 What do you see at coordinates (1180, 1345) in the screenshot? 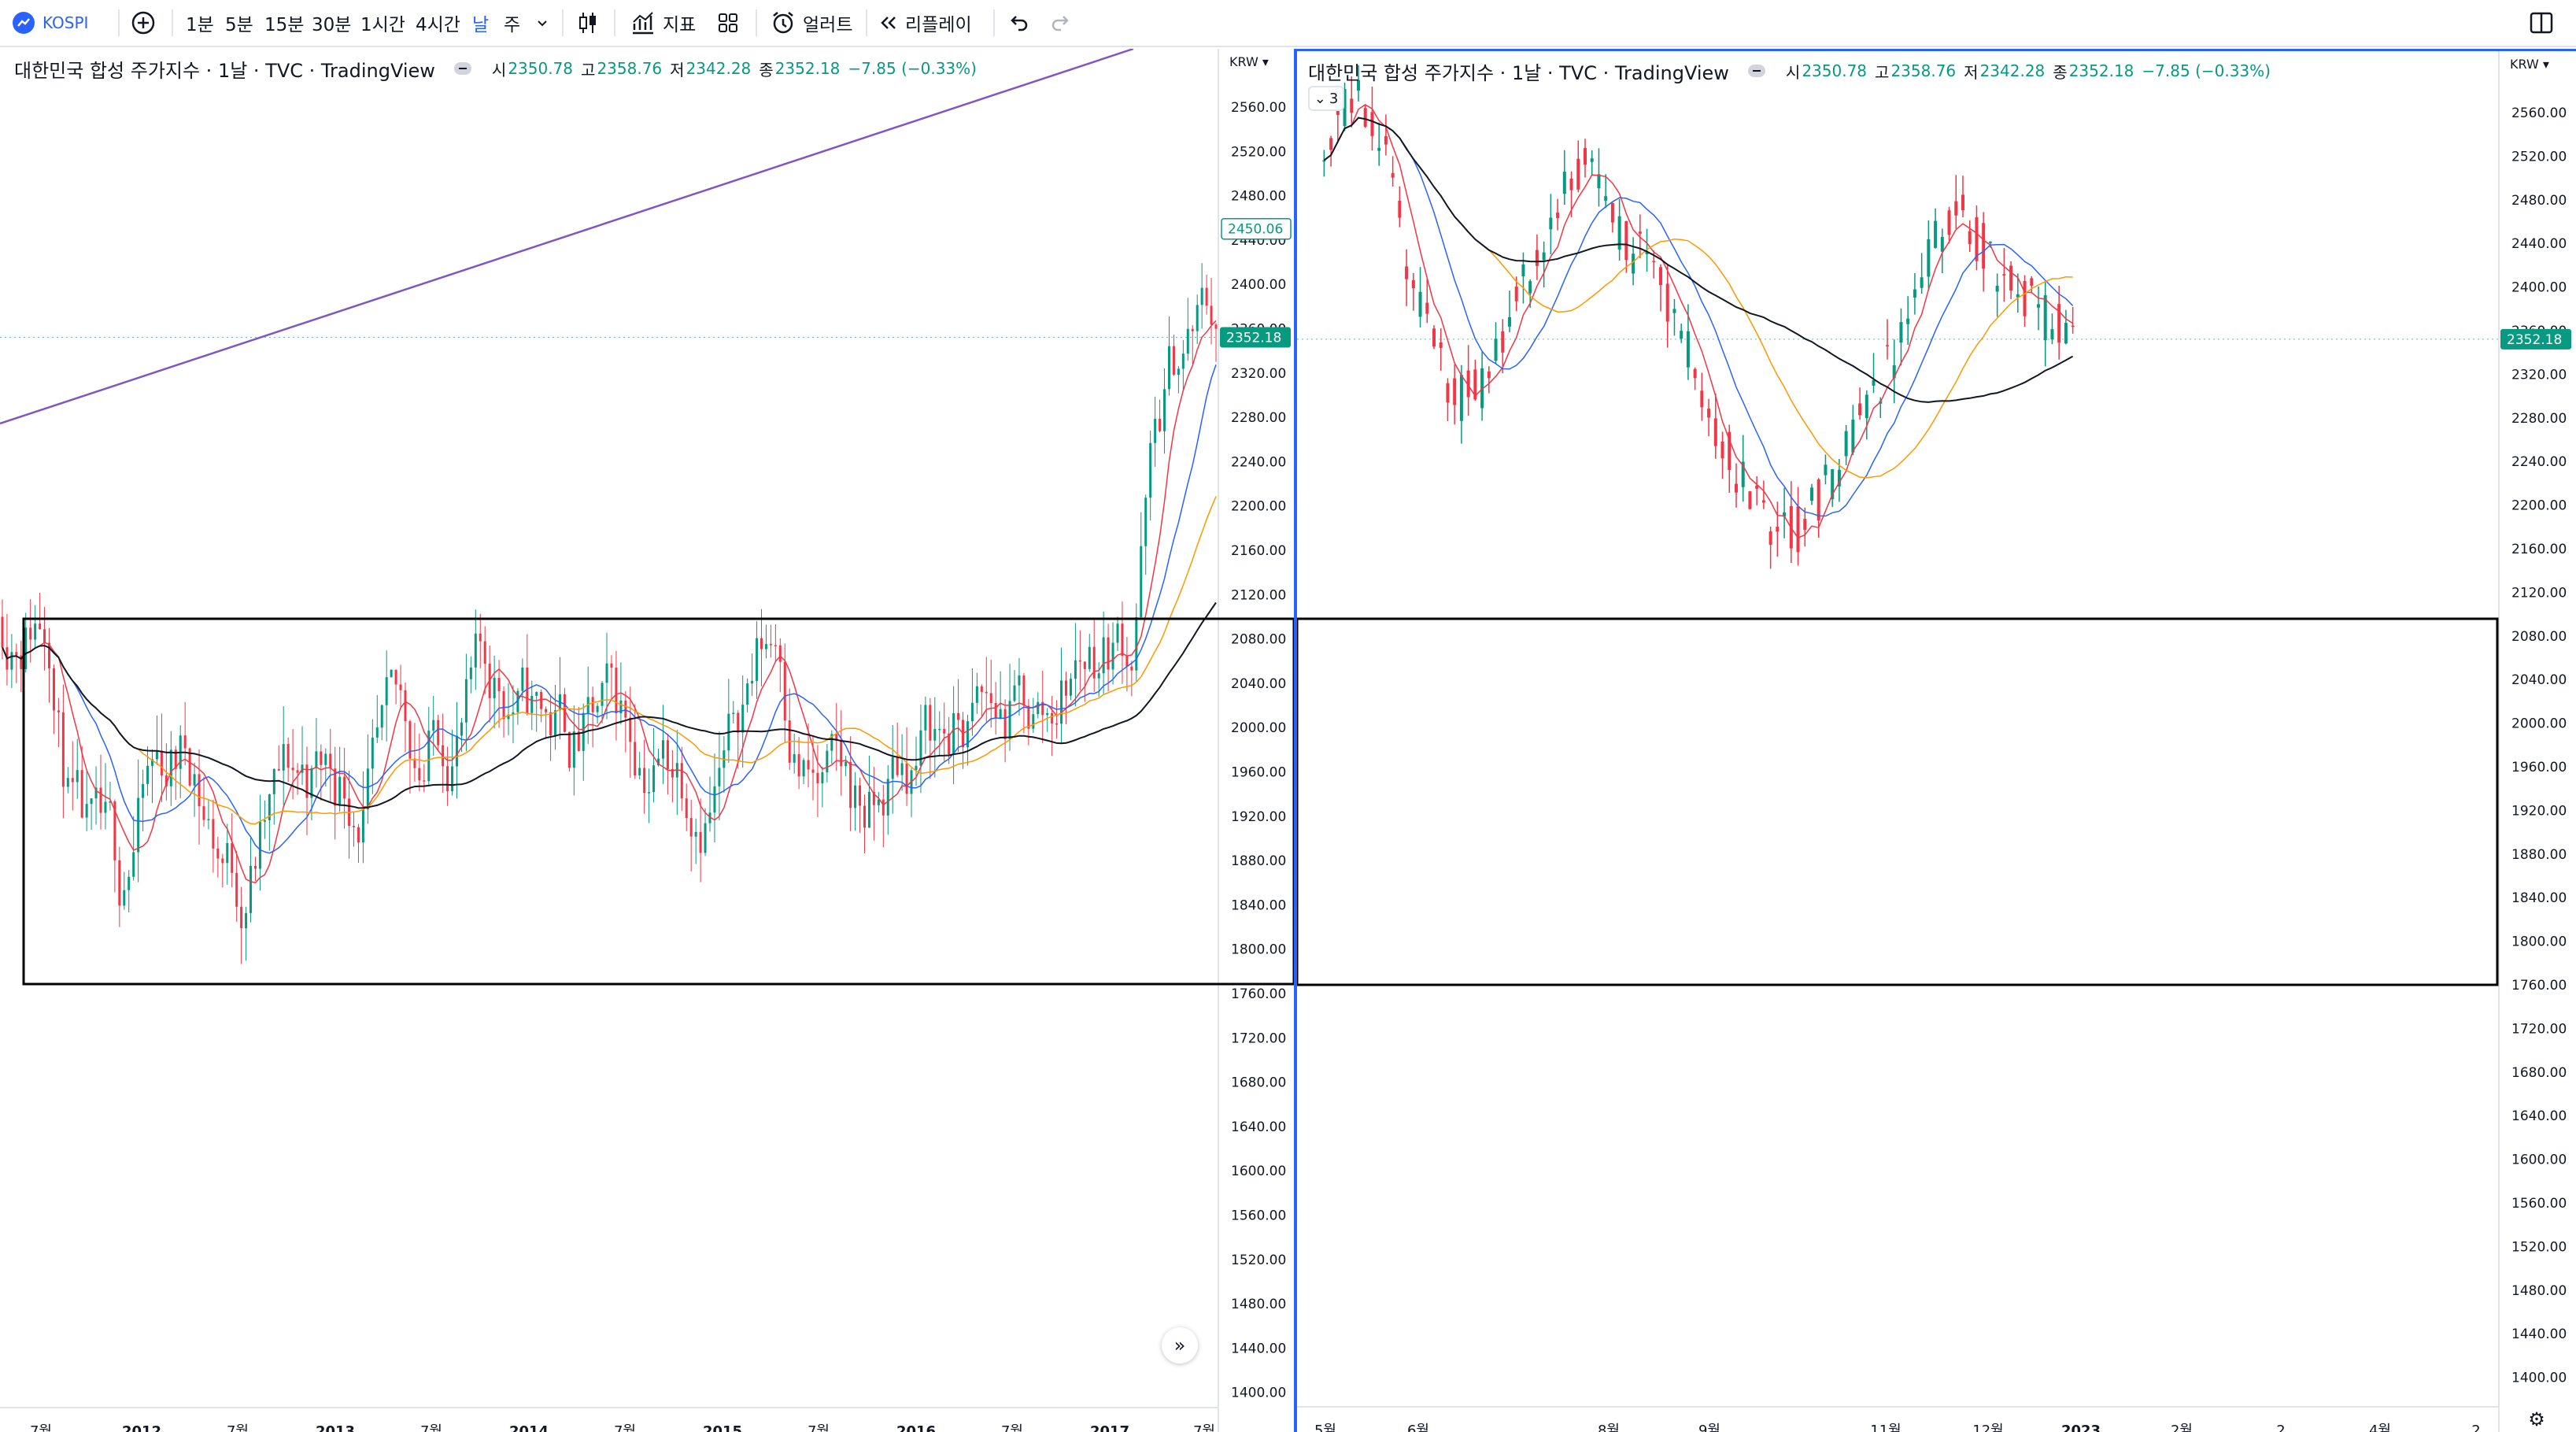
I see `scroll-to-realtime-button: »` at bounding box center [1180, 1345].